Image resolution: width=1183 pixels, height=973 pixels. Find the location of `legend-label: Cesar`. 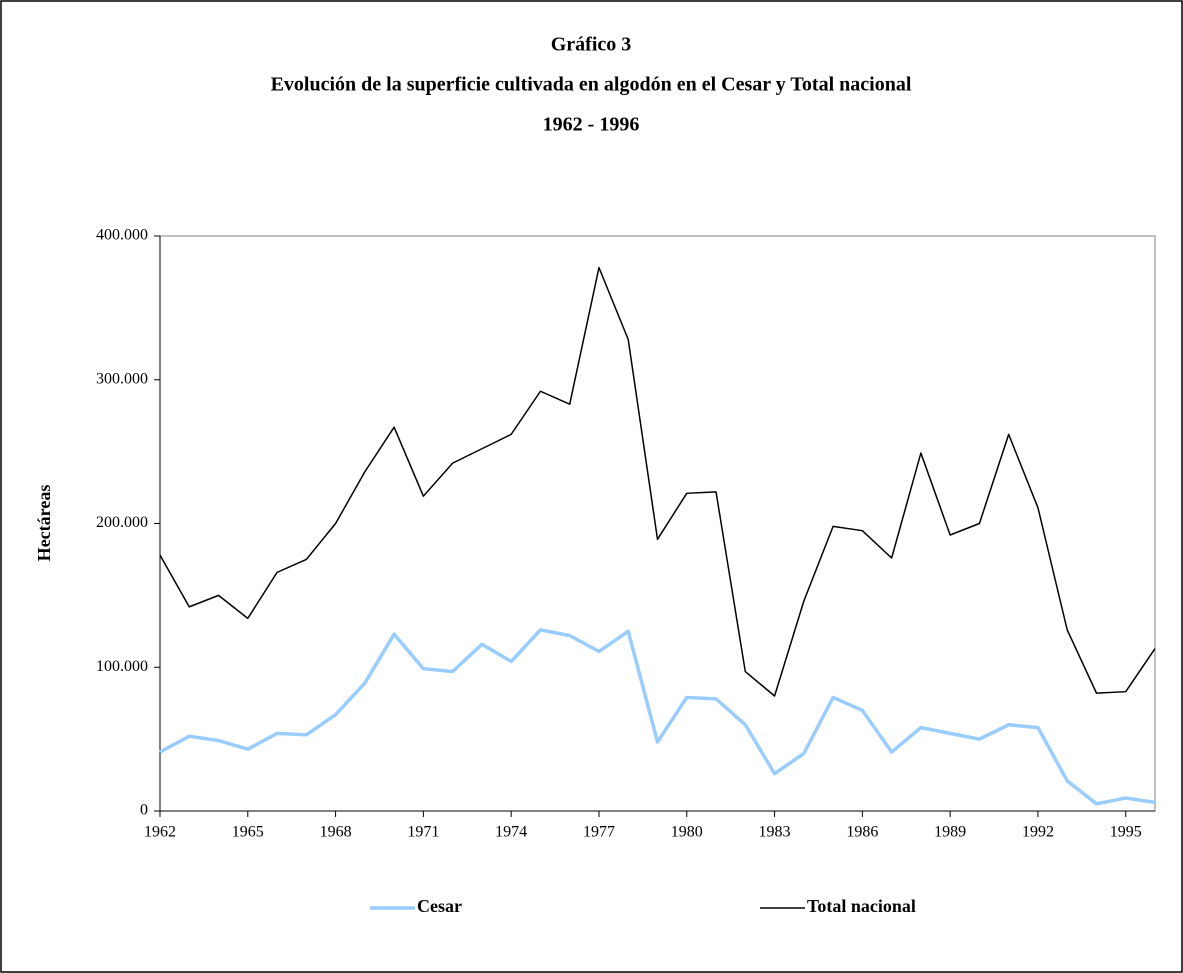

legend-label: Cesar is located at coordinates (439, 906).